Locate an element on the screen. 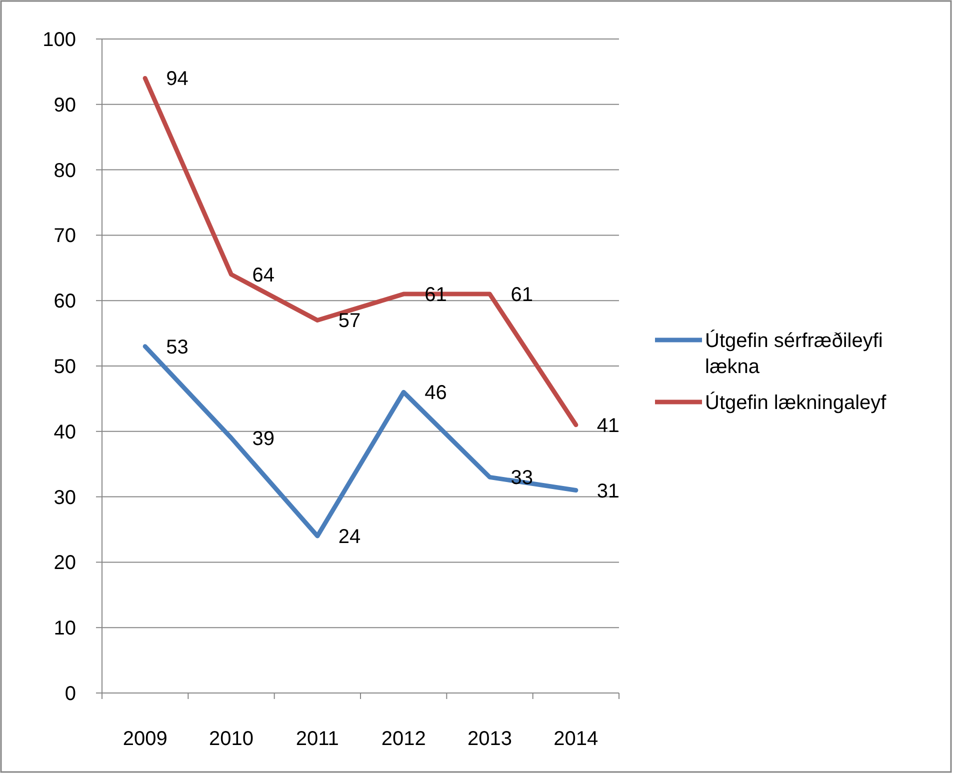 This screenshot has height=774, width=953. x-tick-label: 2011 is located at coordinates (317, 739).